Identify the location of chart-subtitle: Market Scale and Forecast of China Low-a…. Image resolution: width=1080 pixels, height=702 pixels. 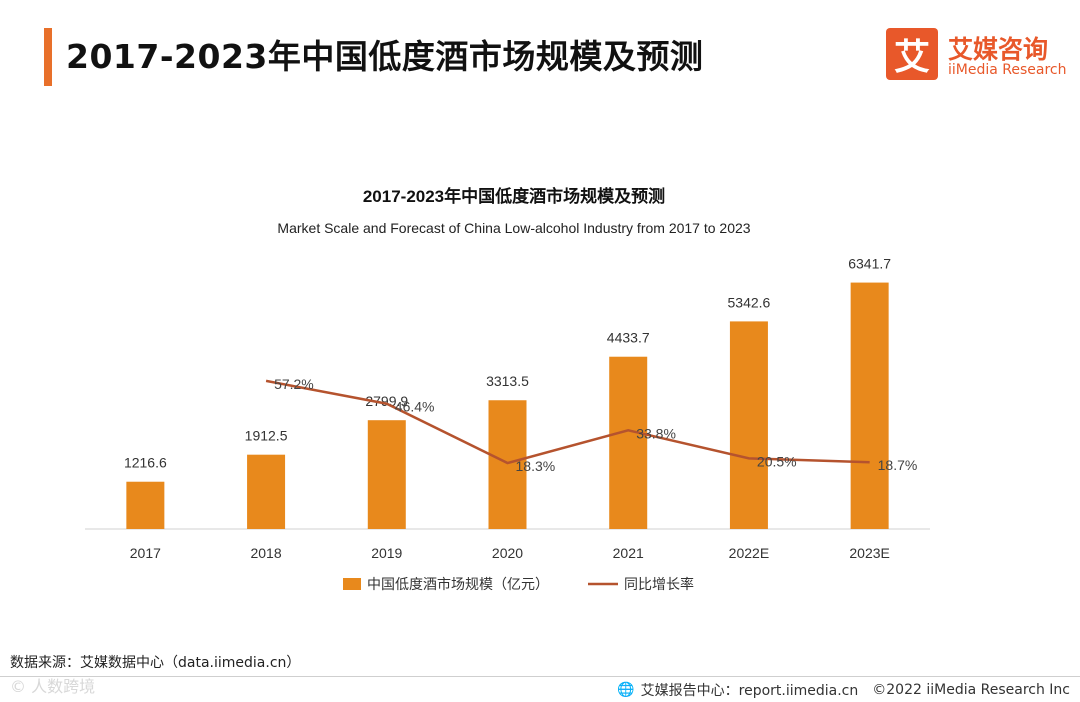
(513, 228).